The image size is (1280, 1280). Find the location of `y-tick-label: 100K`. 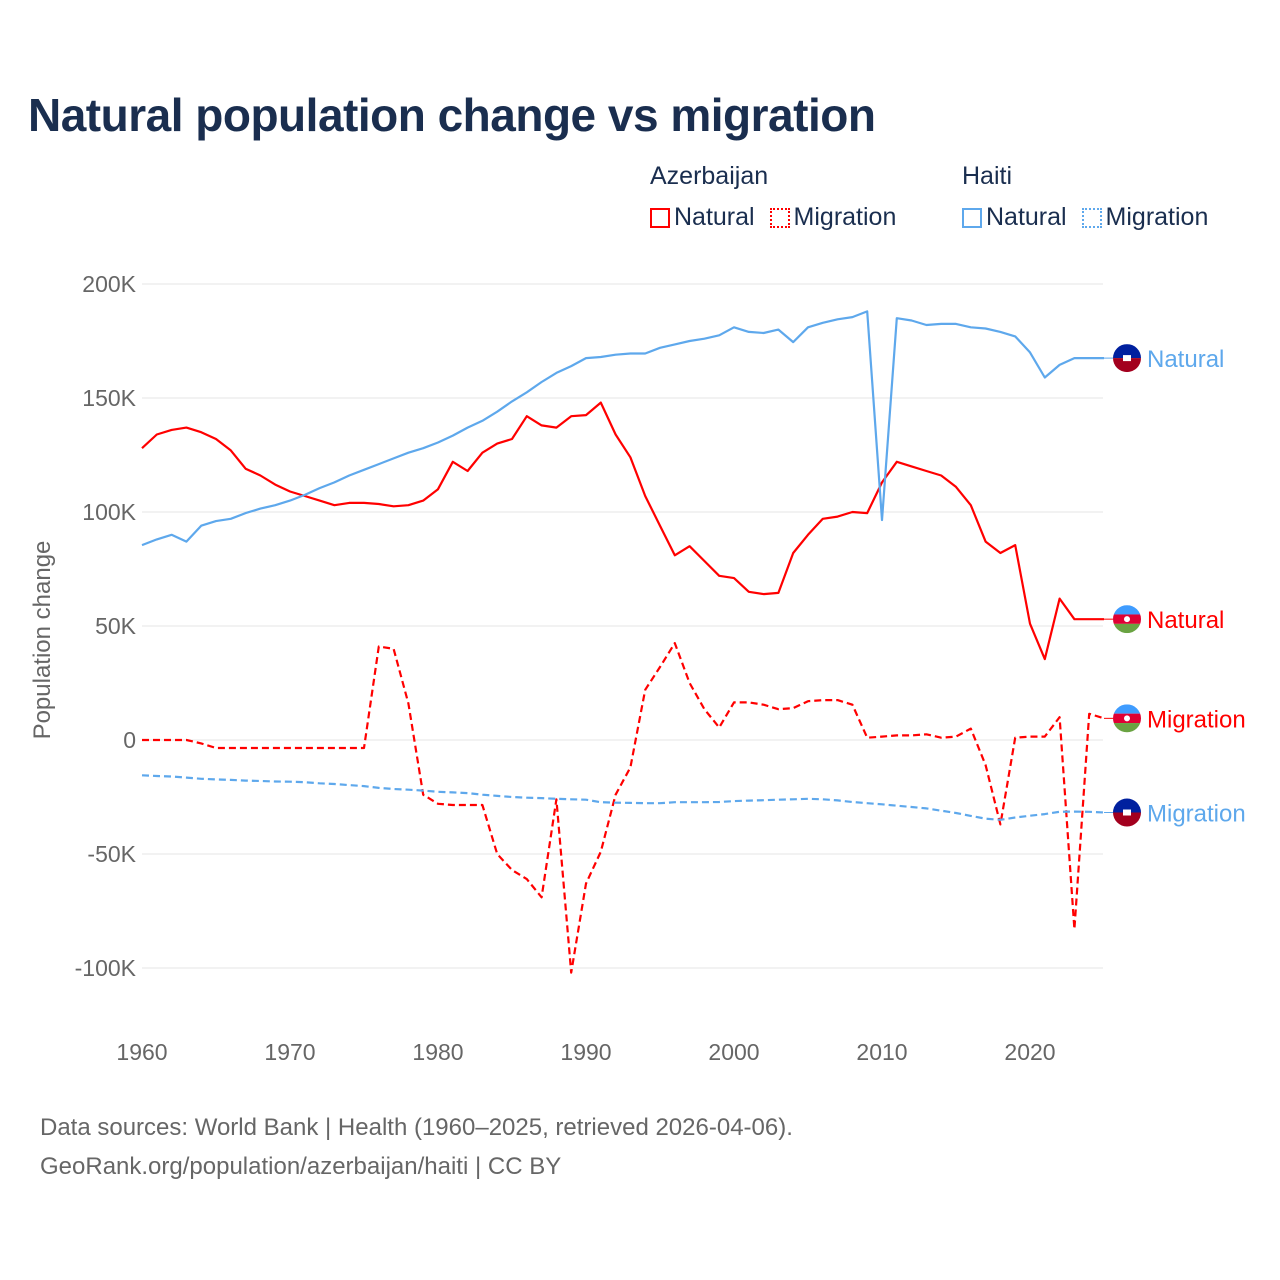

y-tick-label: 100K is located at coordinates (109, 512).